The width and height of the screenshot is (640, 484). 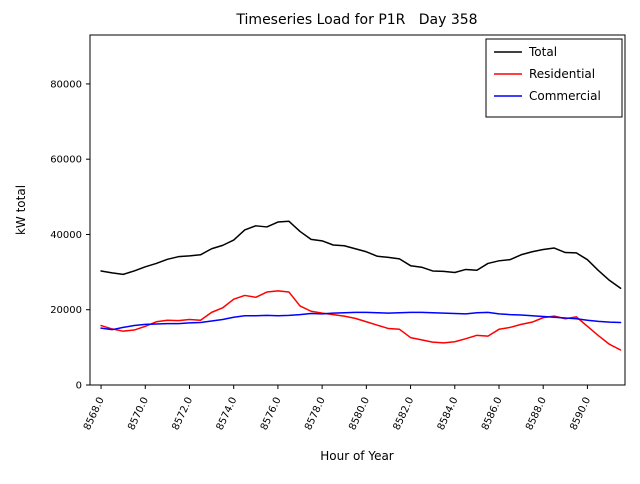 What do you see at coordinates (66, 160) in the screenshot?
I see `y-tick-label: 60000` at bounding box center [66, 160].